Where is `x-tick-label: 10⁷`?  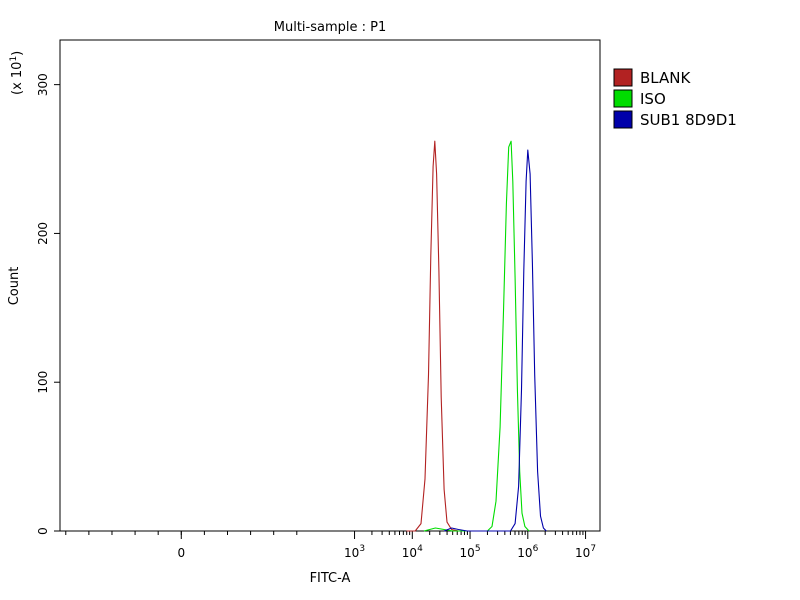 x-tick-label: 10⁷ is located at coordinates (585, 552).